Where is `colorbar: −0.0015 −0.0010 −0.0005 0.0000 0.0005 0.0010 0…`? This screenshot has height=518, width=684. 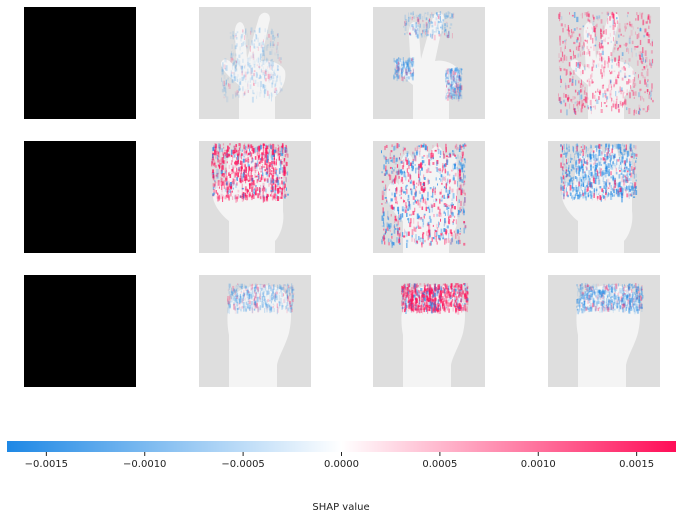 colorbar: −0.0015 −0.0010 −0.0005 0.0000 0.0005 0.0010 0… is located at coordinates (341, 477).